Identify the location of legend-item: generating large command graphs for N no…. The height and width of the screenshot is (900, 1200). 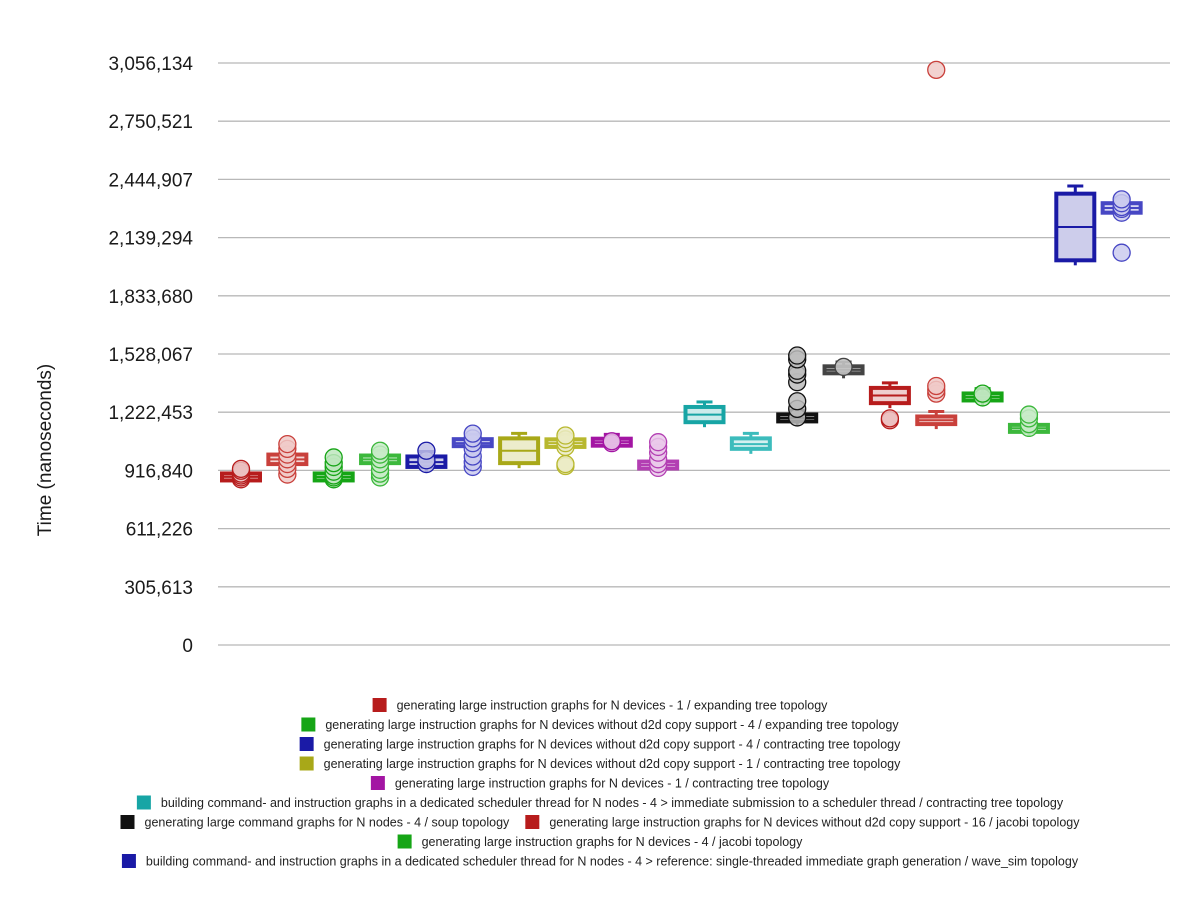
(315, 822).